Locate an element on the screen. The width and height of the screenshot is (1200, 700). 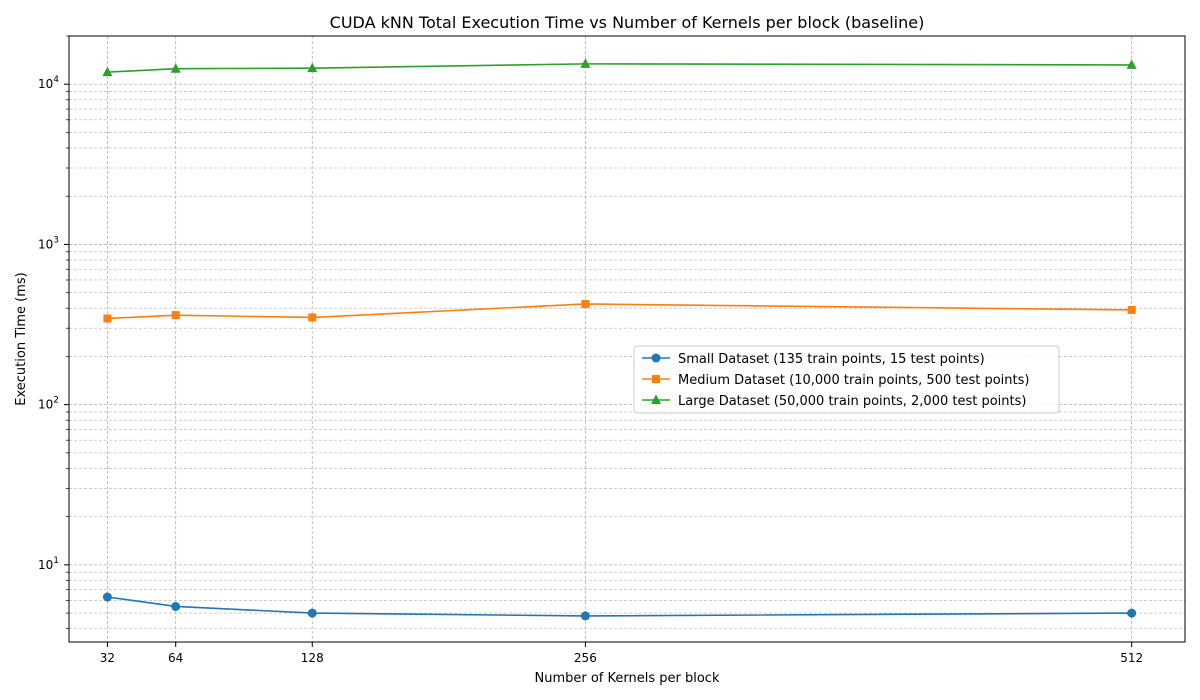
y-tick-label: 10³ is located at coordinates (48, 243).